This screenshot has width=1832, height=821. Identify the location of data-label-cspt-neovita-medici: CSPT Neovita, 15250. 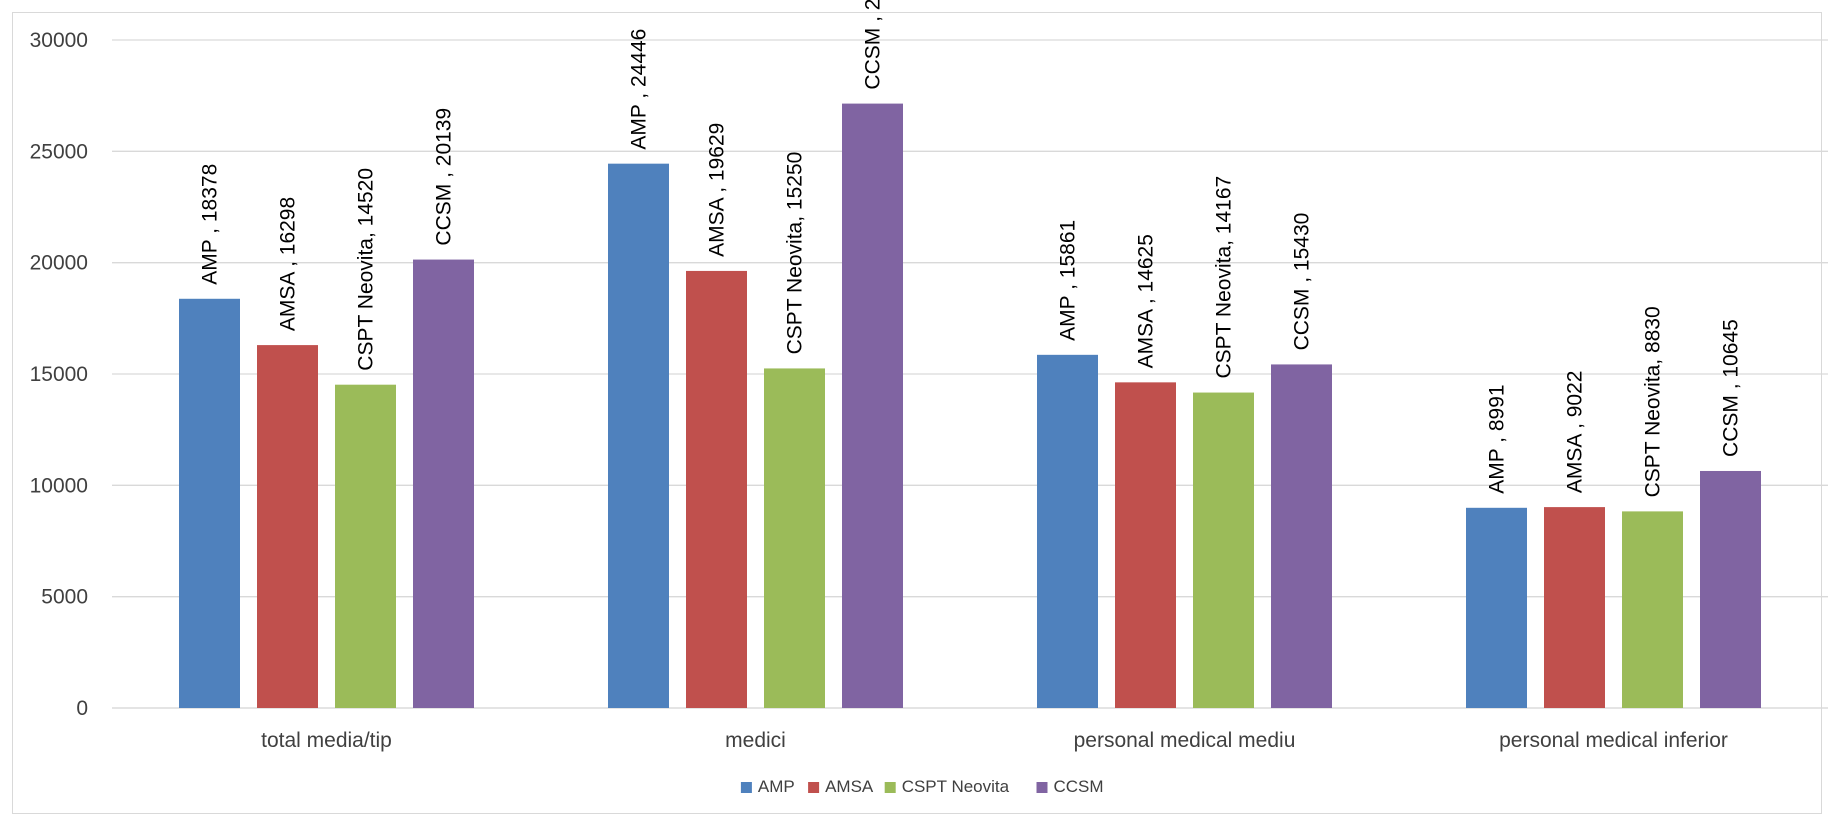
(795, 253).